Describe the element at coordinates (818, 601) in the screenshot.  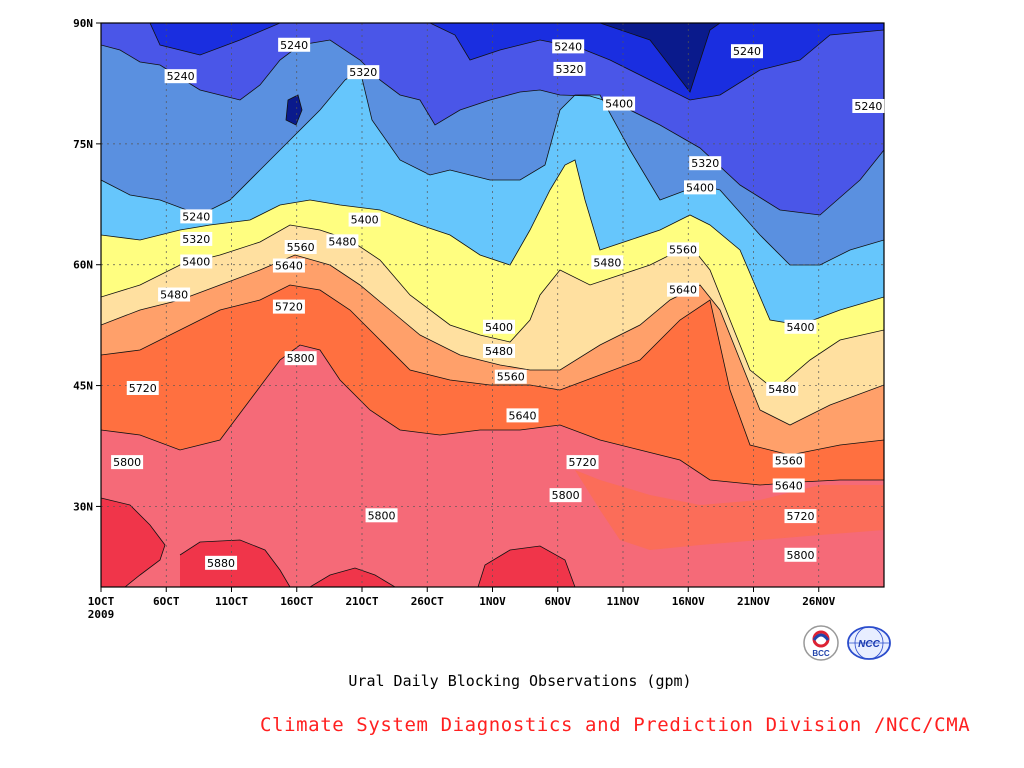
I see `x-tick-label: 26NOV` at that location.